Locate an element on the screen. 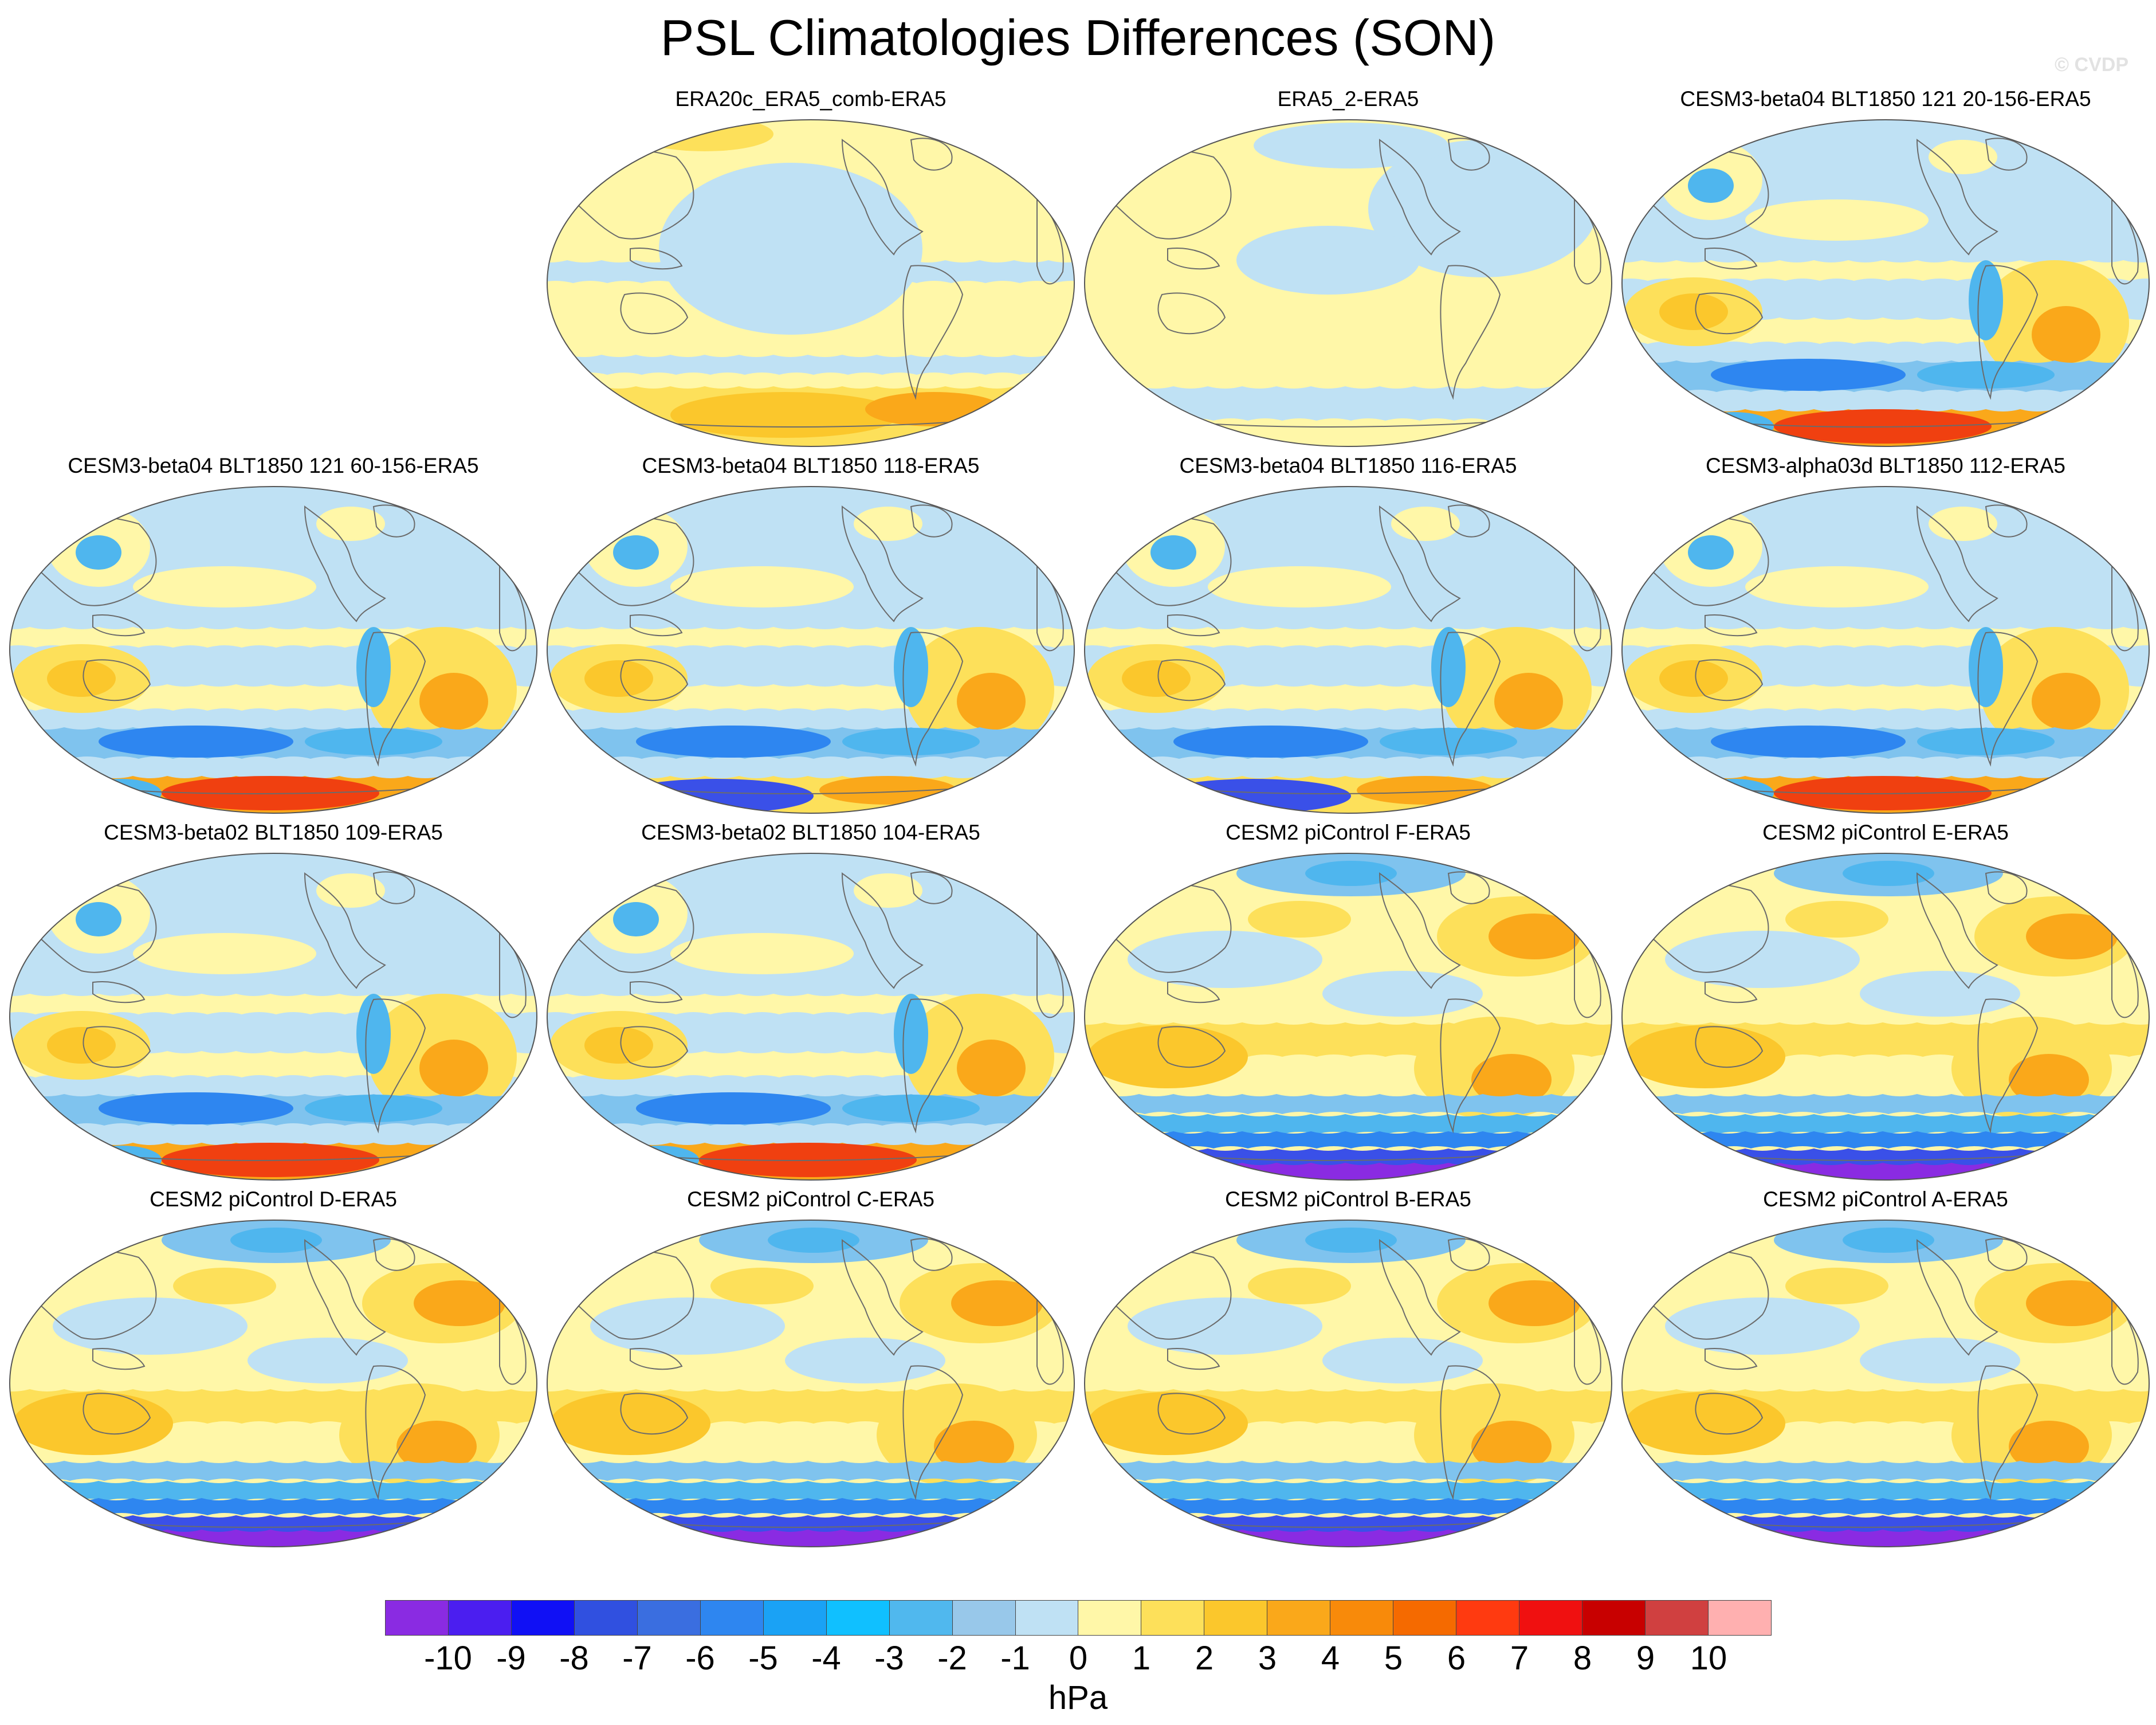  map-panel: CESM3-beta04 BLT1850 116-ERA5 is located at coordinates (1348, 638).